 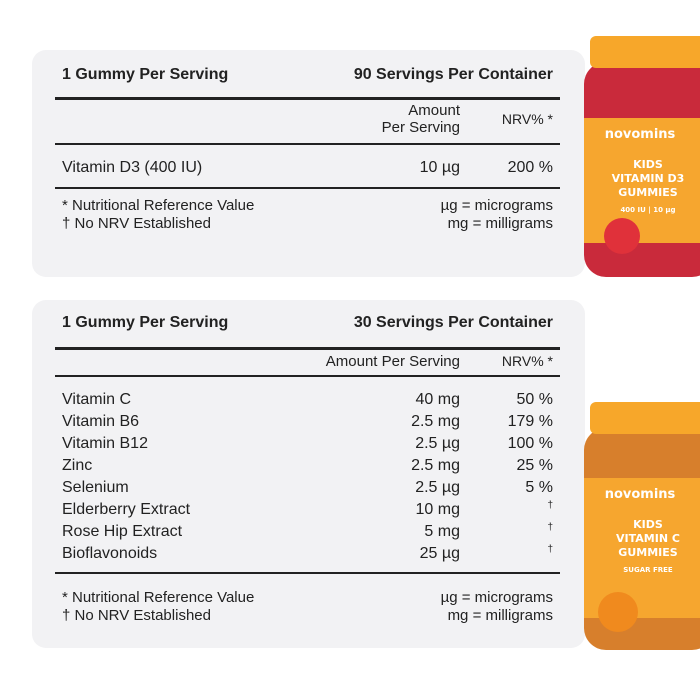 What do you see at coordinates (648, 178) in the screenshot?
I see `product-name: VITAMIN D3` at bounding box center [648, 178].